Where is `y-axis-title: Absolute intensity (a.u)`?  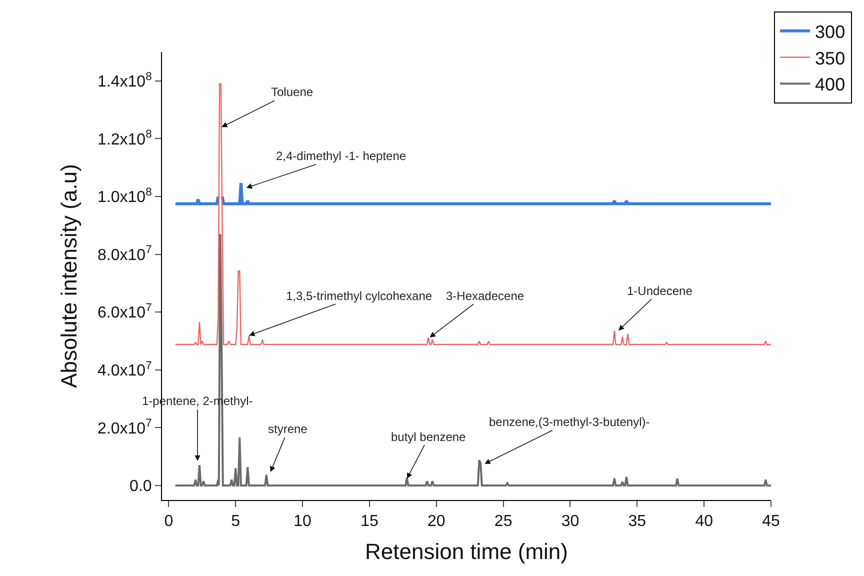
y-axis-title: Absolute intensity (a.u) is located at coordinates (69, 276).